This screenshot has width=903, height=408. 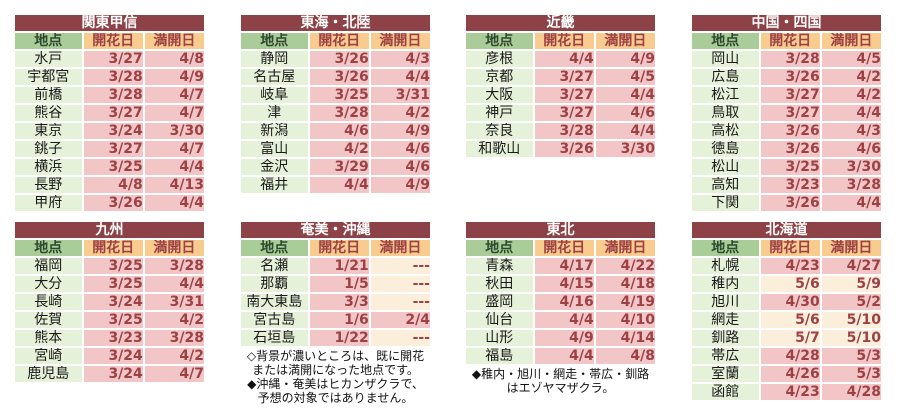 I want to click on location-cell: 広島, so click(x=725, y=77).